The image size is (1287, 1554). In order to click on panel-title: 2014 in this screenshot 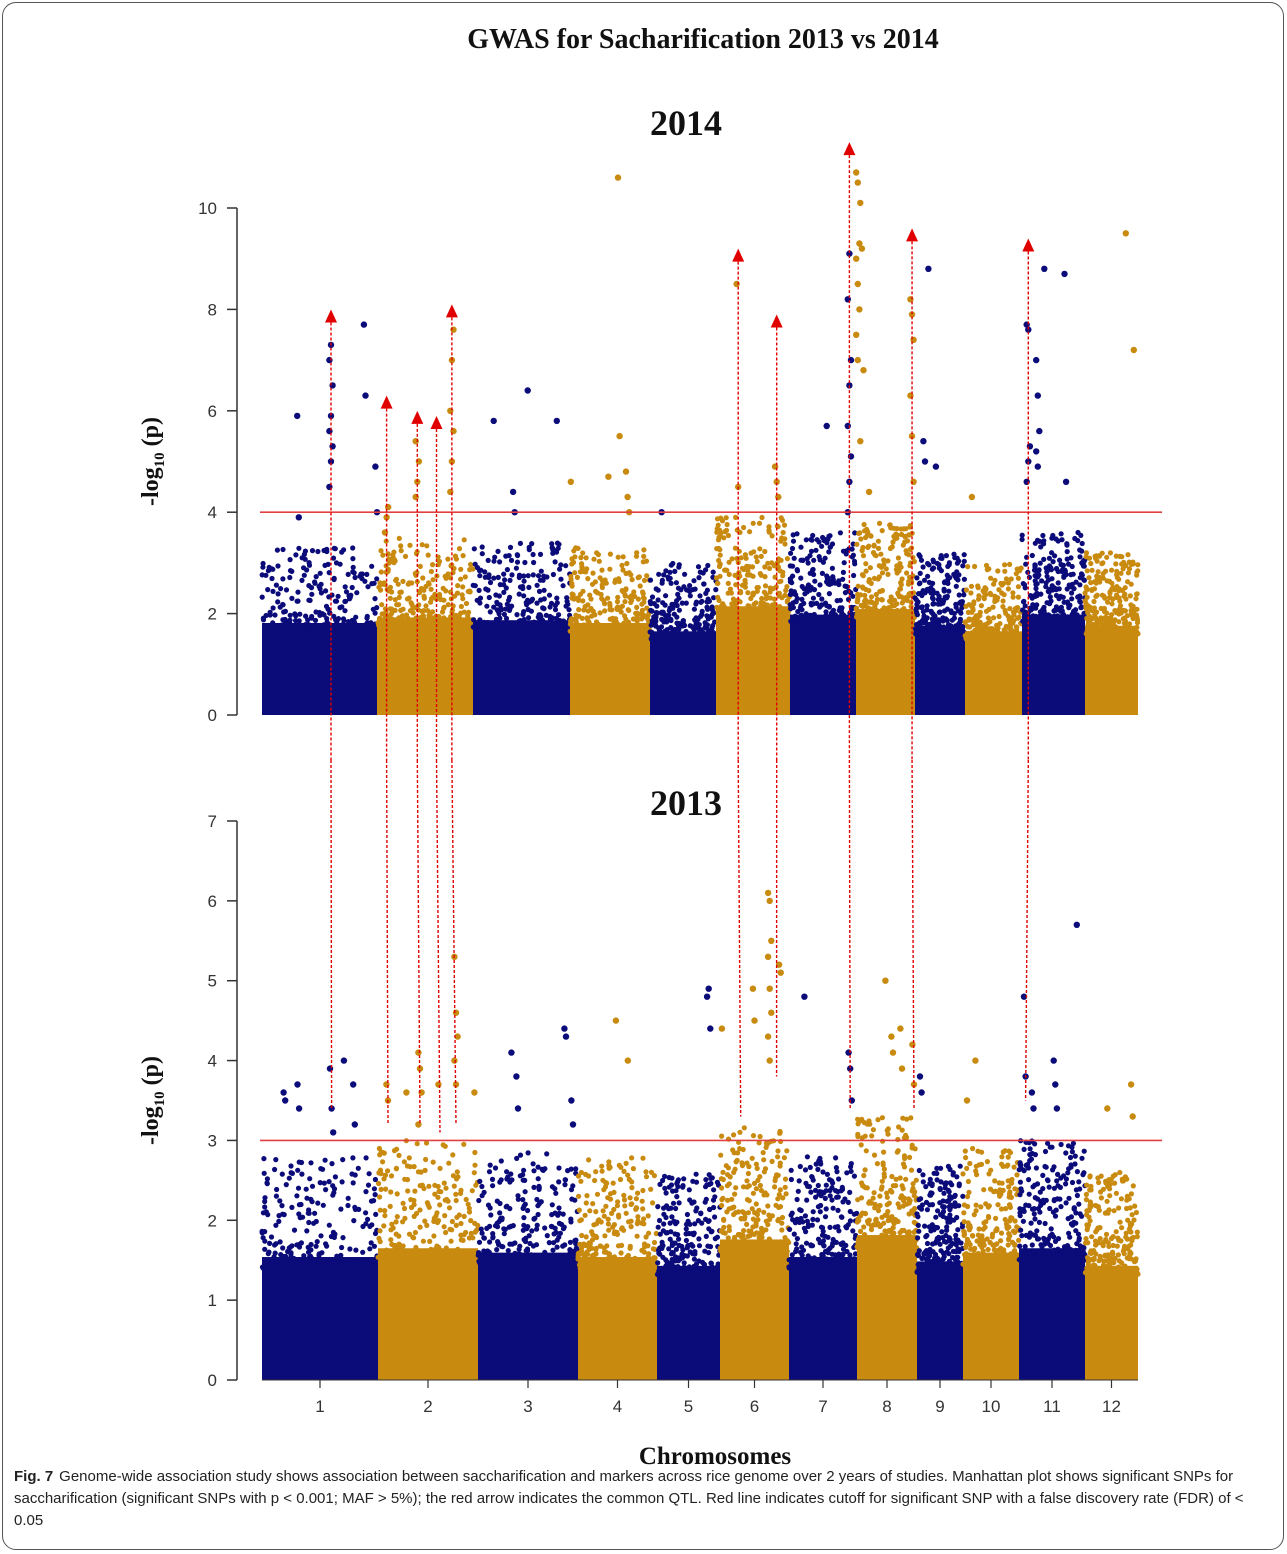, I will do `click(686, 123)`.